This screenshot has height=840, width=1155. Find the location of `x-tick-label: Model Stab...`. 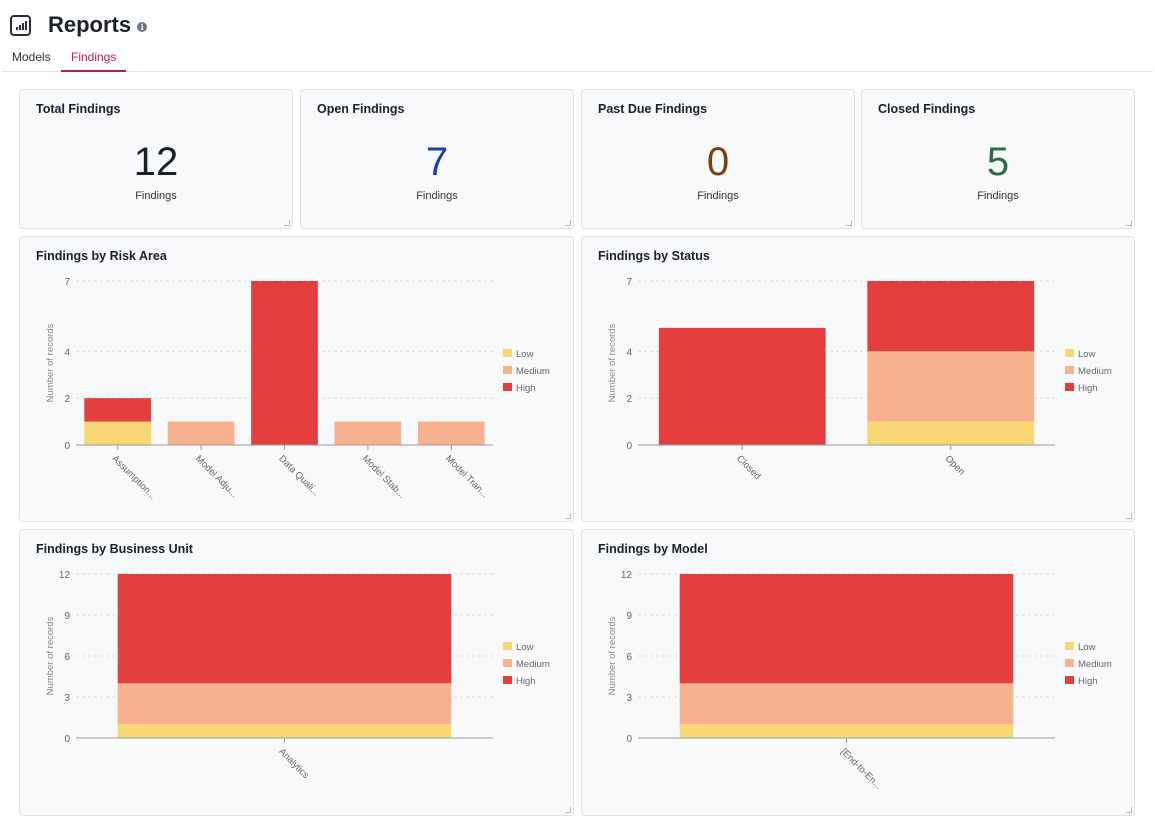

x-tick-label: Model Stab... is located at coordinates (383, 476).